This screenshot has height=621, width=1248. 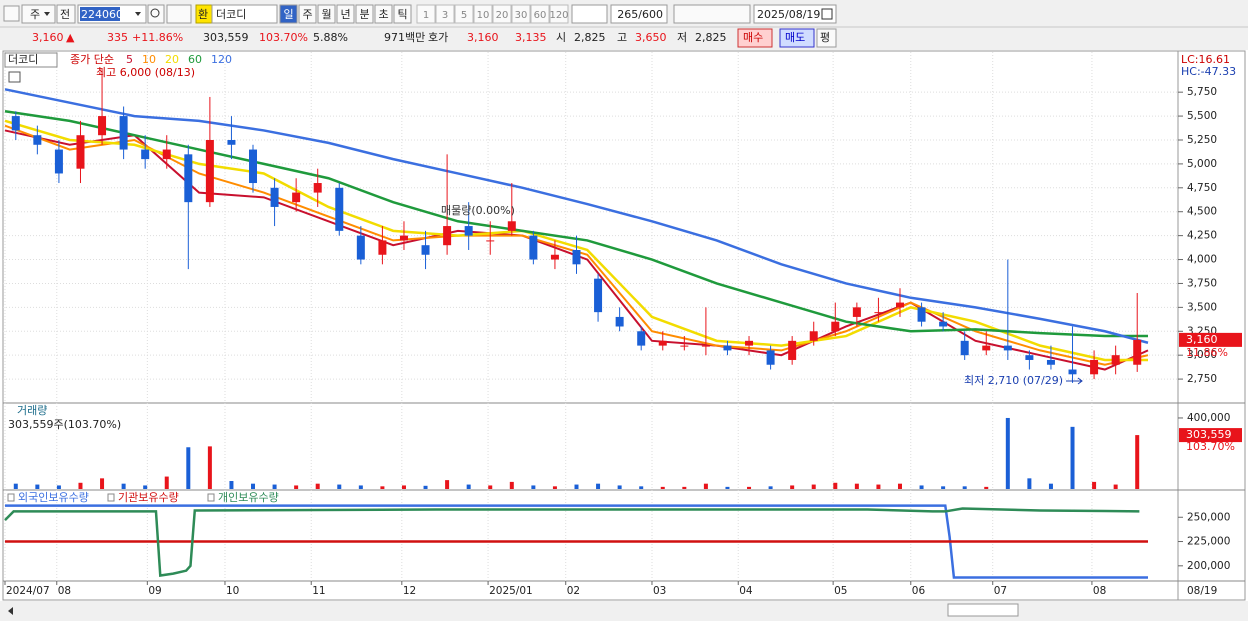 What do you see at coordinates (788, 14) in the screenshot?
I see `date: 2025/08/19` at bounding box center [788, 14].